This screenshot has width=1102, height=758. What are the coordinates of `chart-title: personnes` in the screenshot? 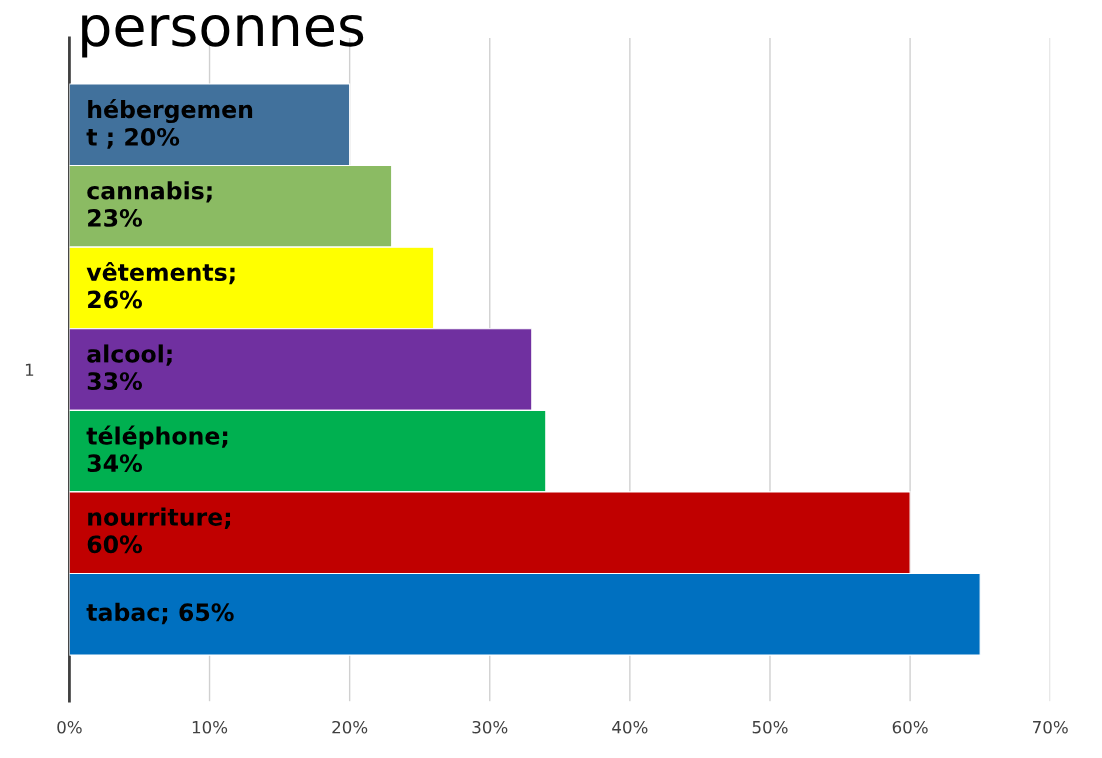 It's located at (223, 36).